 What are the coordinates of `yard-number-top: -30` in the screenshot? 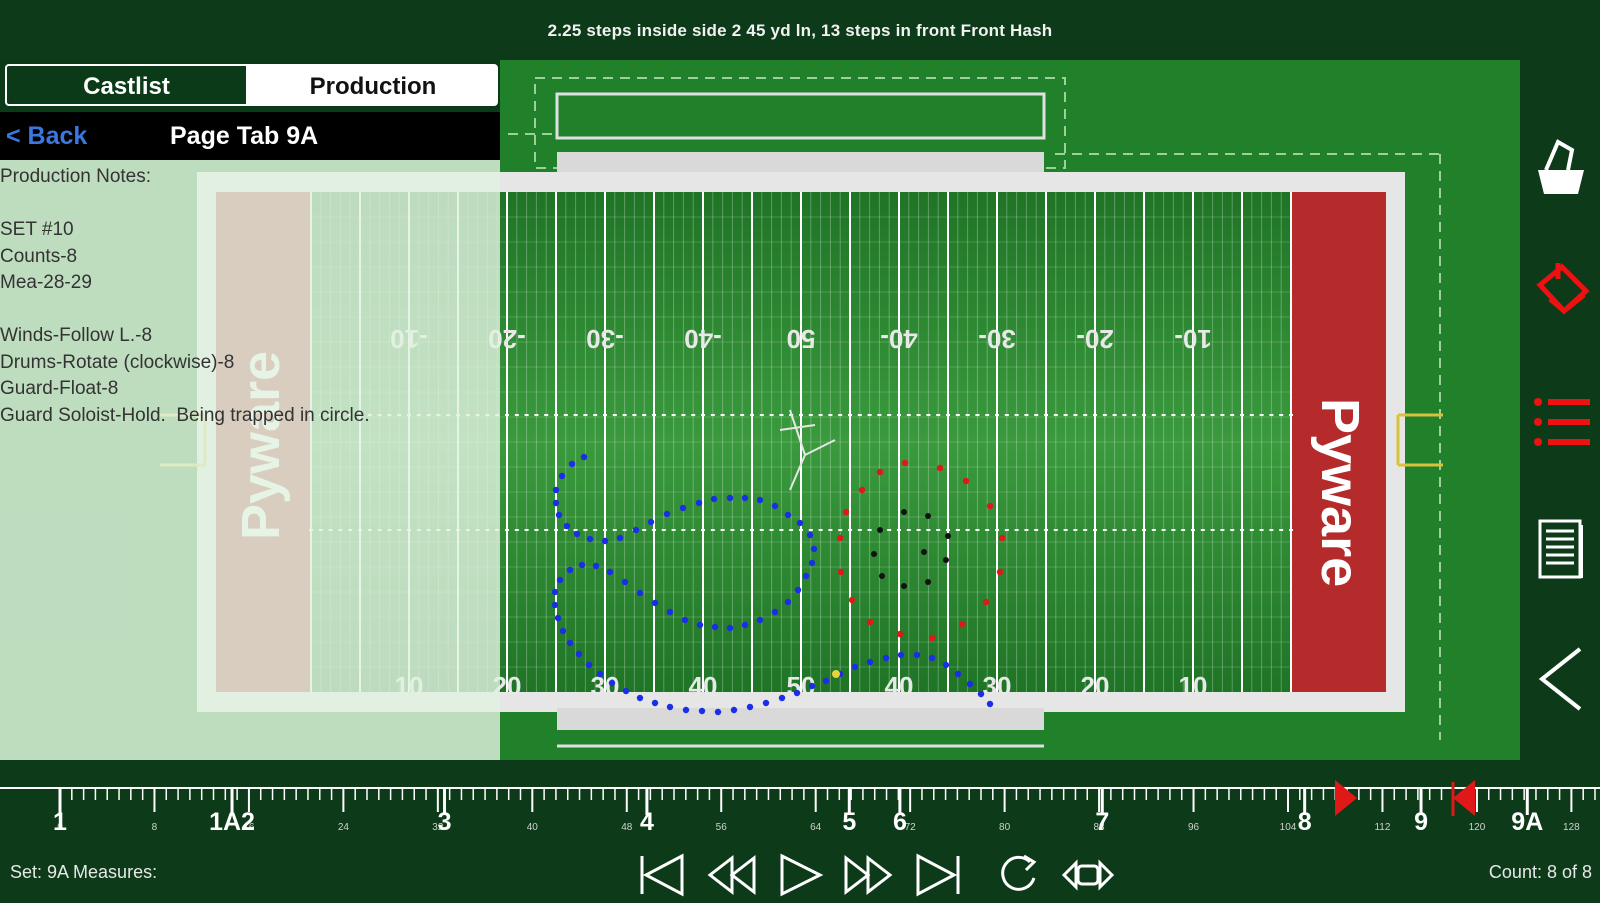 It's located at (605, 339).